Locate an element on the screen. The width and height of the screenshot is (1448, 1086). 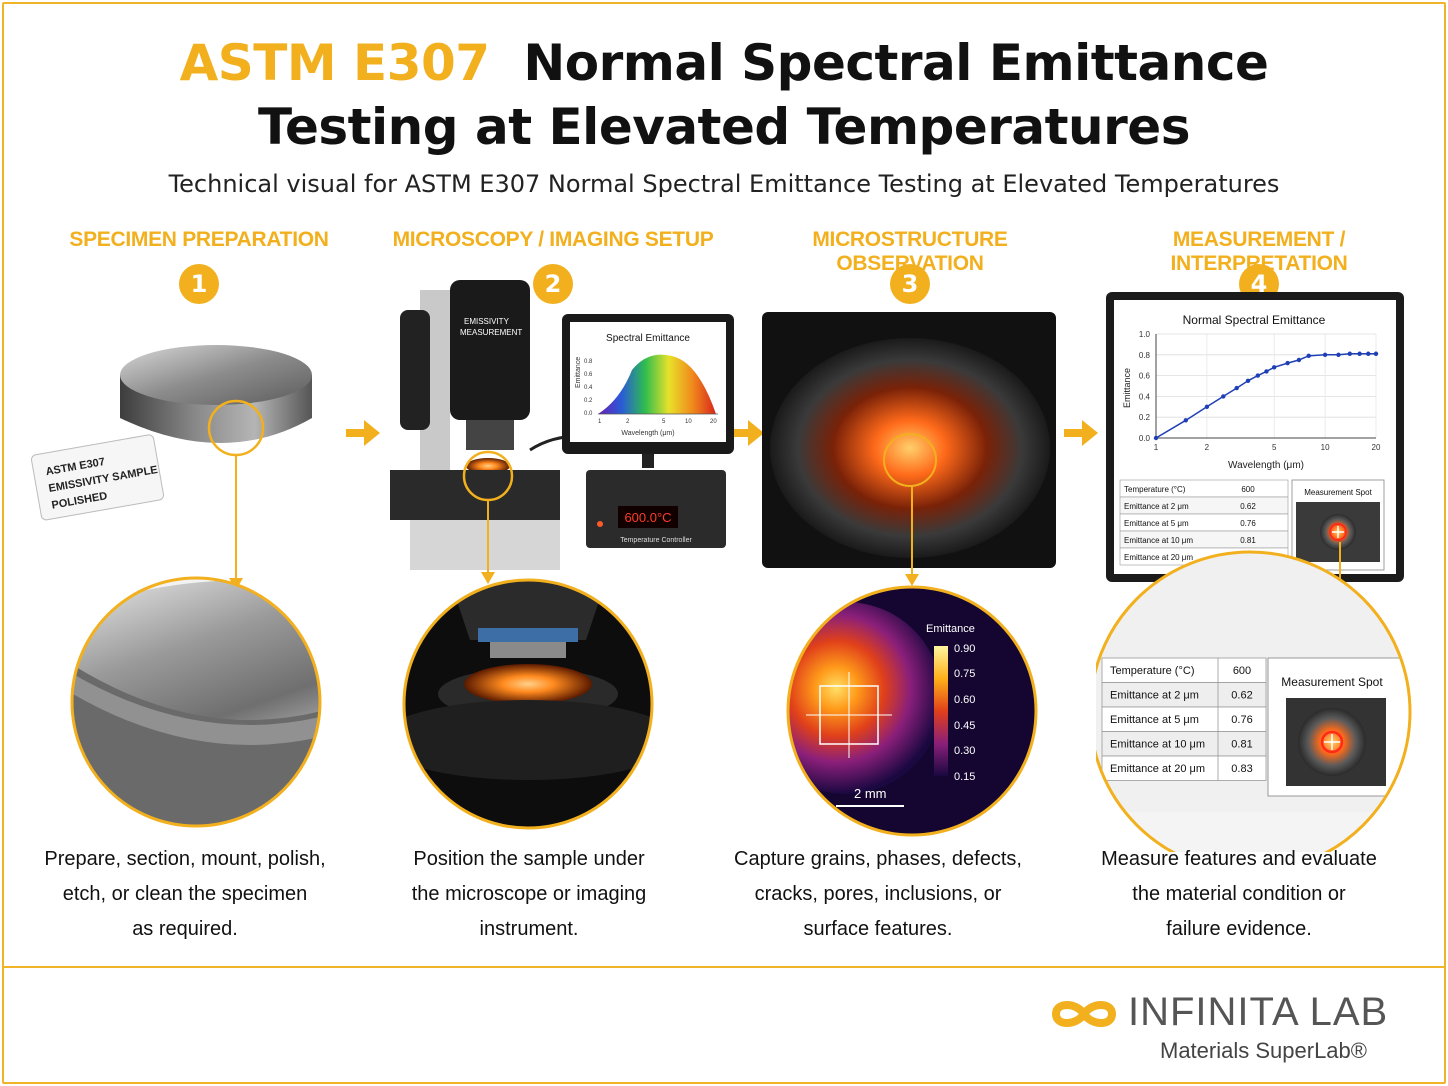
small-table-value: 0.62 is located at coordinates (1248, 506).